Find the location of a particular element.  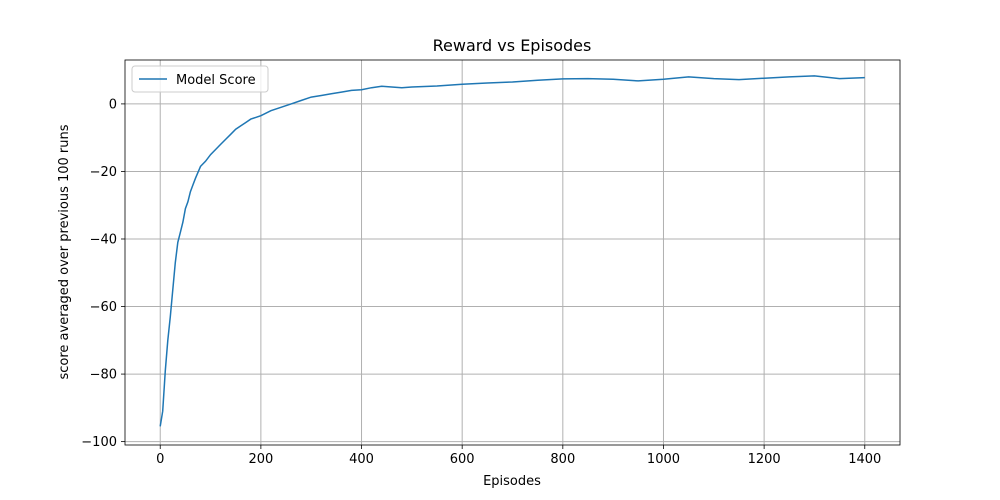

y-tick-label: −100 is located at coordinates (99, 442).